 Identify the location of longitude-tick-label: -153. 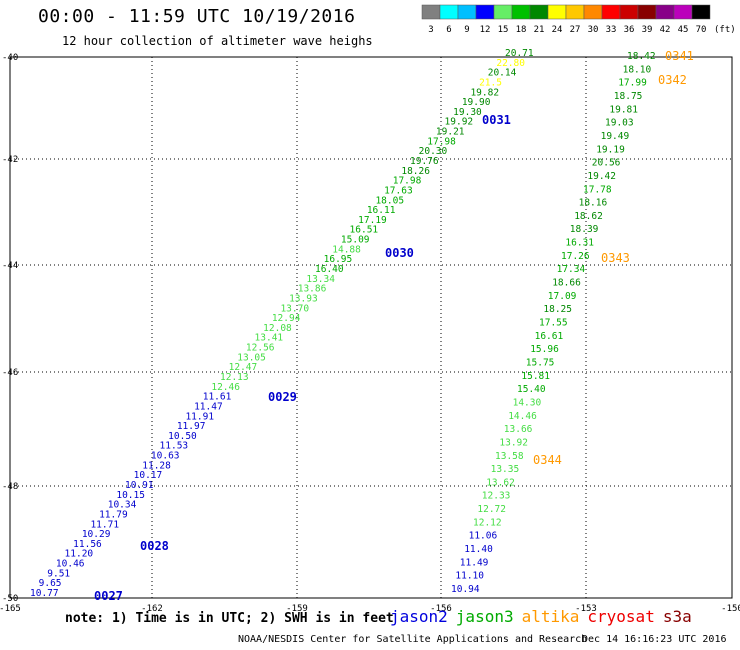
(586, 609).